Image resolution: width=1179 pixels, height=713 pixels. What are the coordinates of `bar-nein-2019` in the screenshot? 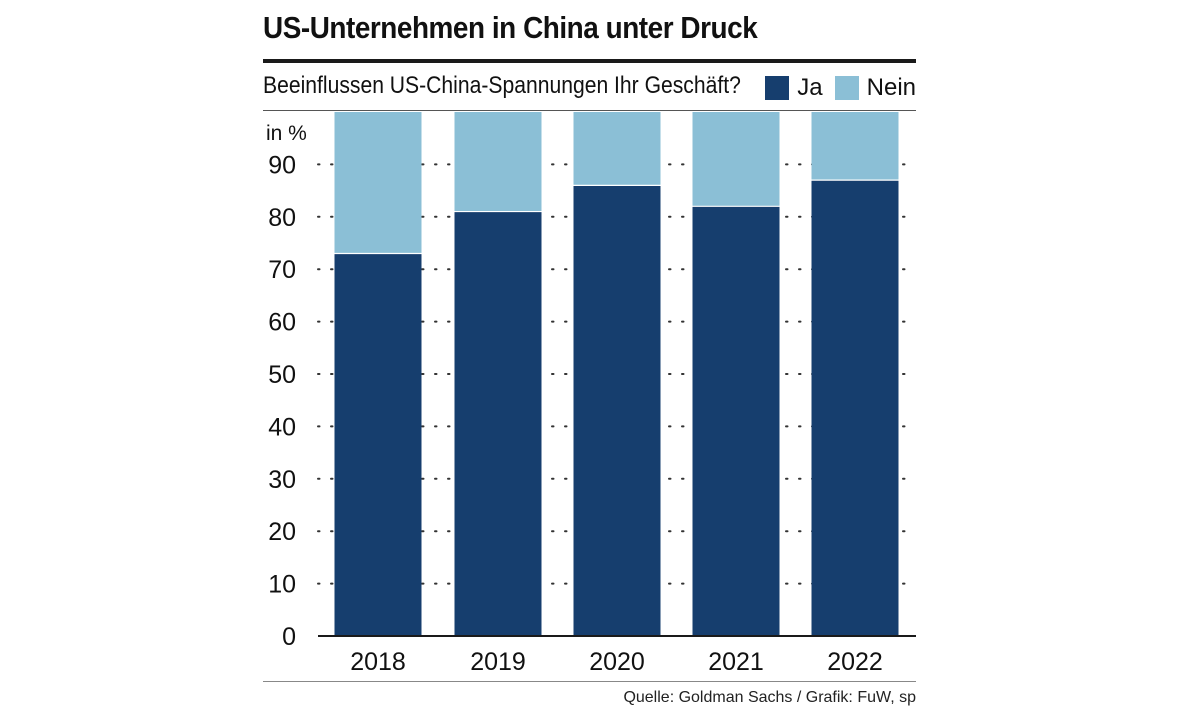 It's located at (498, 162).